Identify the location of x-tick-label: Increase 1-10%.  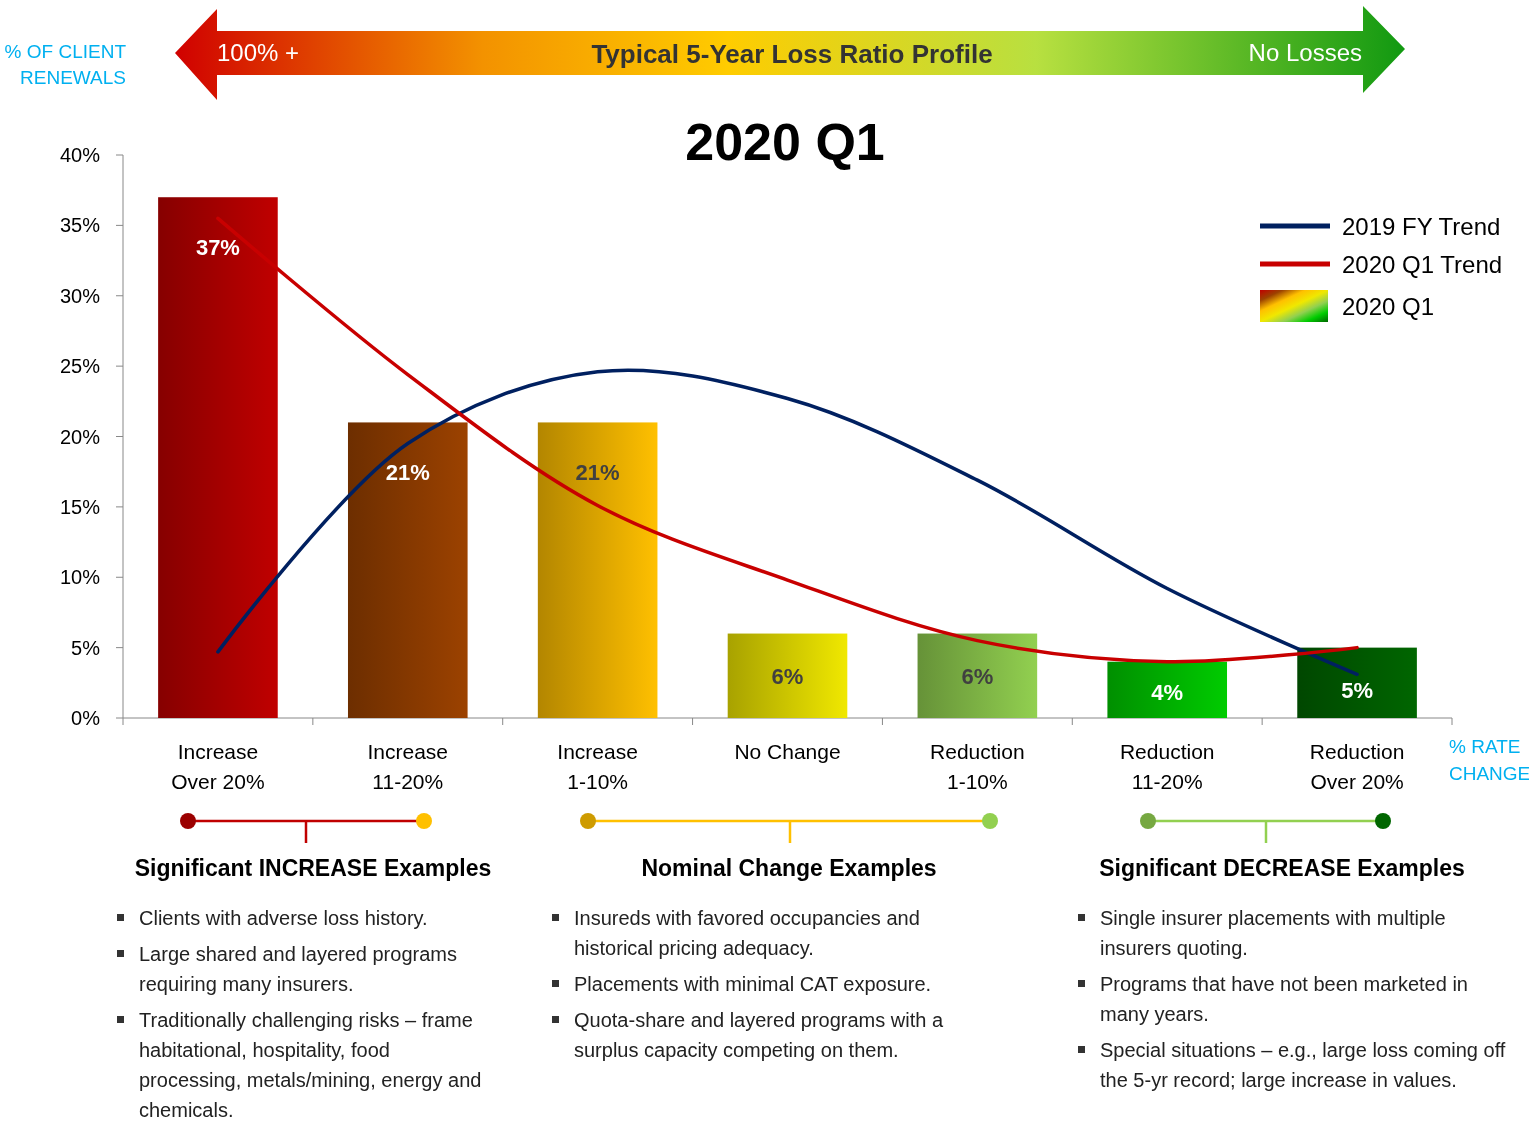
(597, 766).